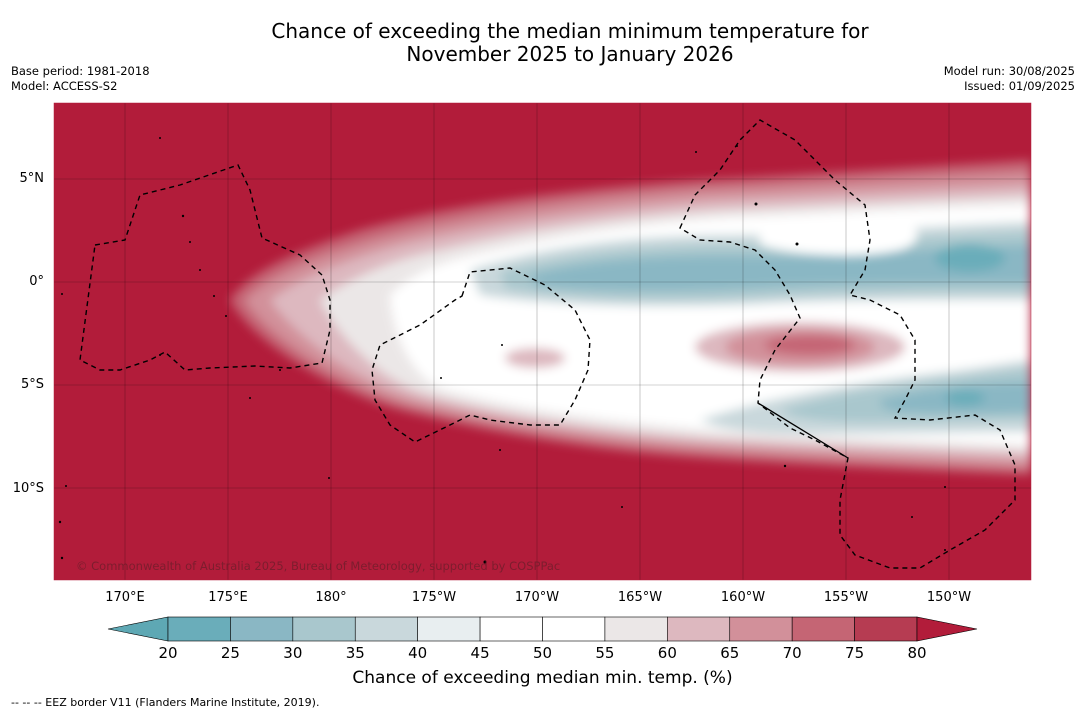 This screenshot has height=713, width=1085. What do you see at coordinates (743, 597) in the screenshot?
I see `lon-label-160w: 160°W` at bounding box center [743, 597].